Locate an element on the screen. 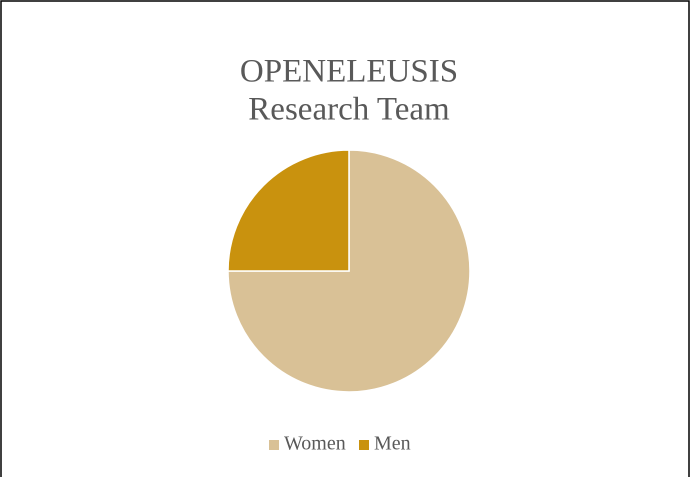  pie-slice is located at coordinates (288, 210).